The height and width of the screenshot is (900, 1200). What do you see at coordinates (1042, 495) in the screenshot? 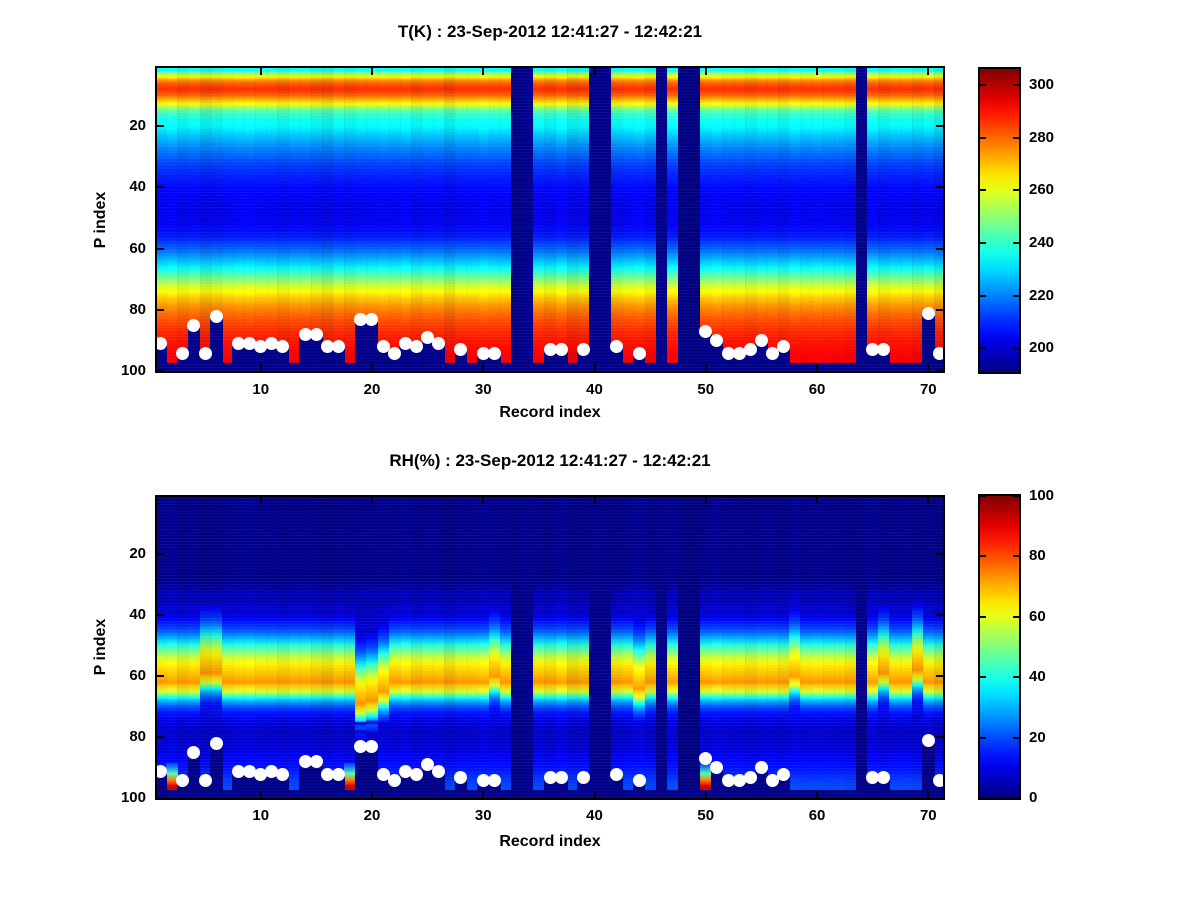
I see `colorbar-tick-label: 100` at bounding box center [1042, 495].